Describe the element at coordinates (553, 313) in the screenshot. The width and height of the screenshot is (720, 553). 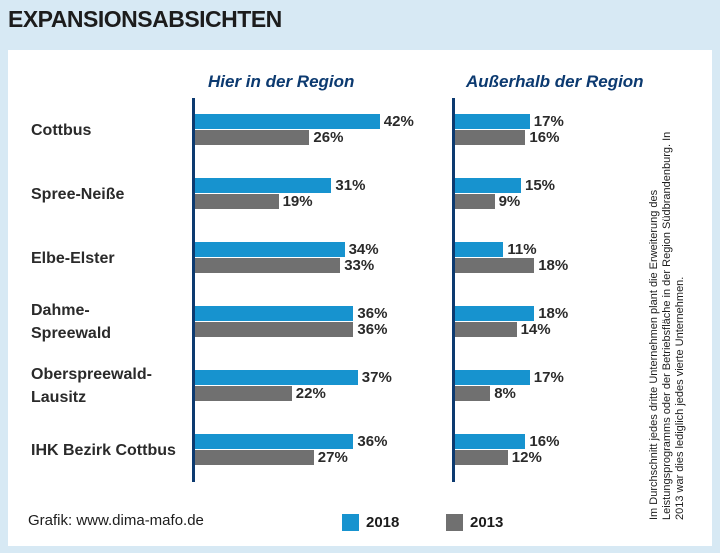
I see `value-label-outside-2018: 18%` at that location.